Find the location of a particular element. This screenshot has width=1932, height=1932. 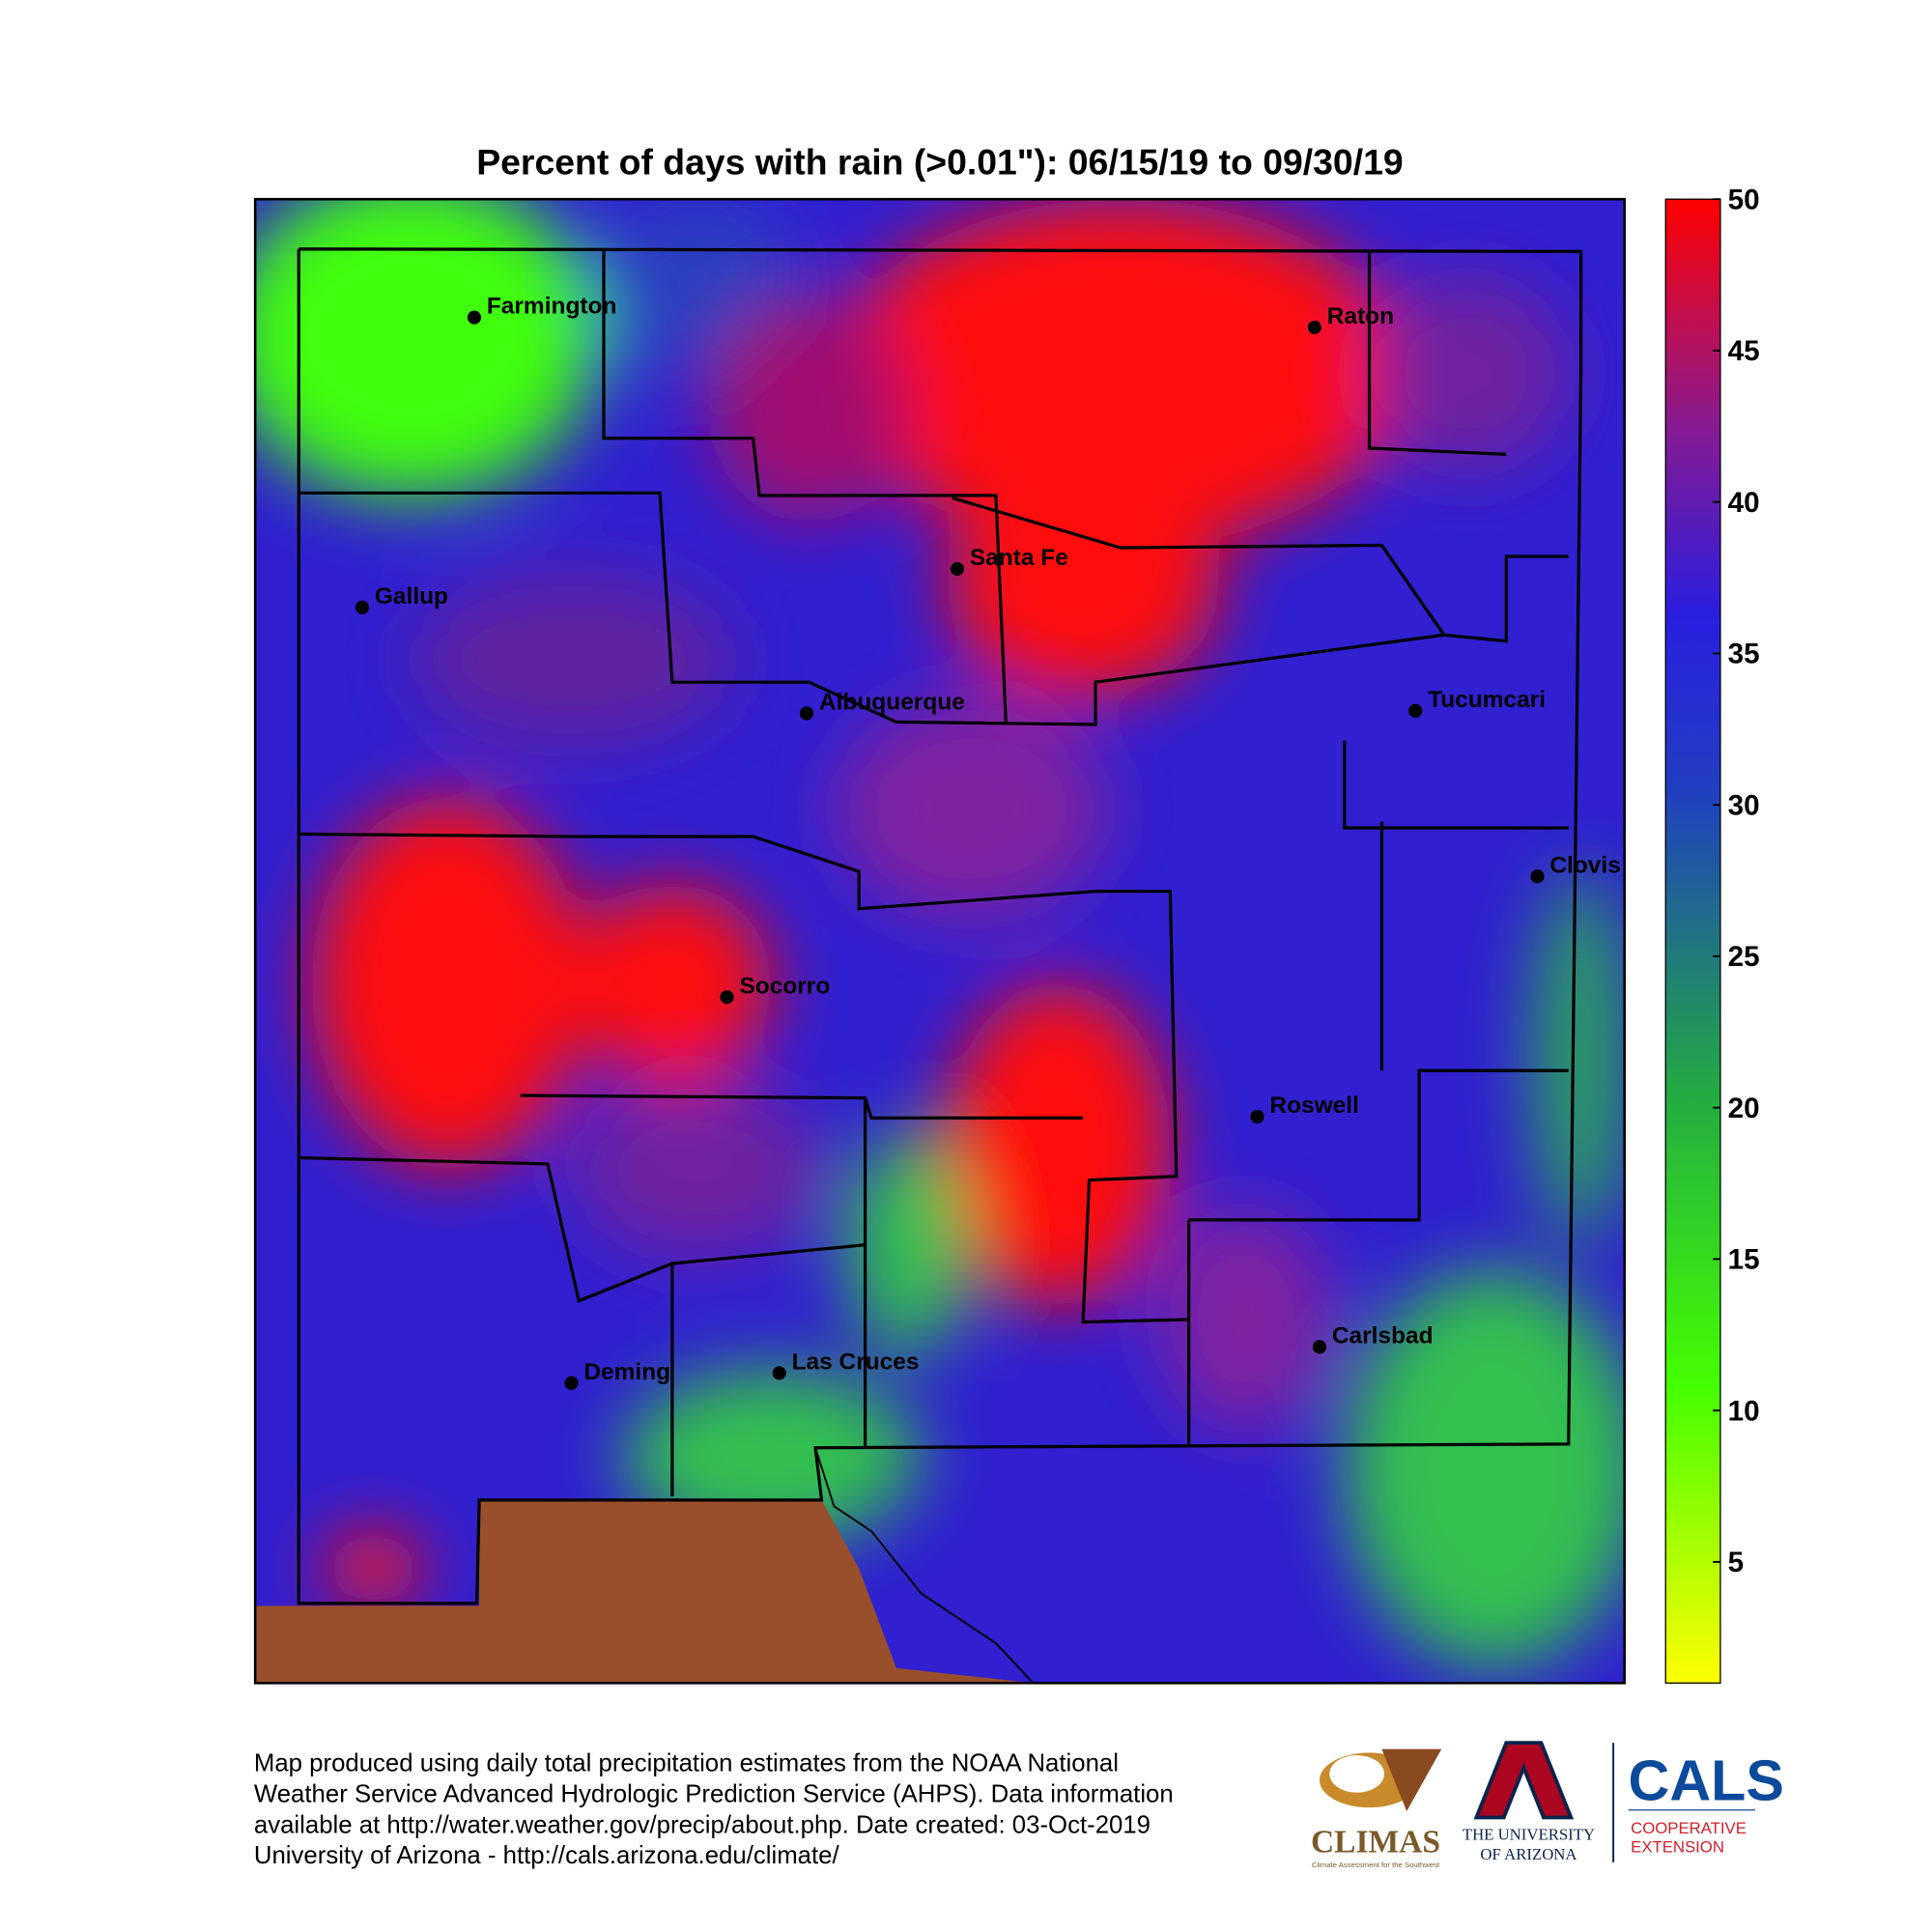

city-label: Santa Fe is located at coordinates (1019, 558).